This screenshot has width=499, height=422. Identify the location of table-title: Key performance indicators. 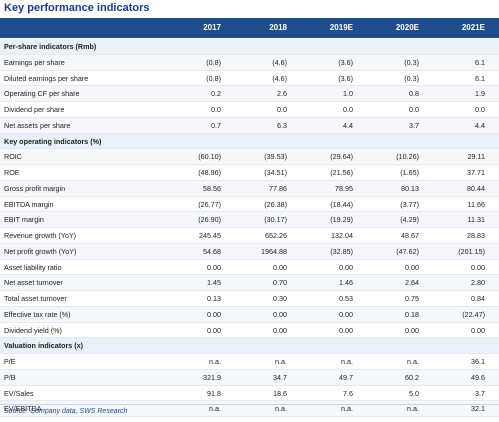
(251, 9).